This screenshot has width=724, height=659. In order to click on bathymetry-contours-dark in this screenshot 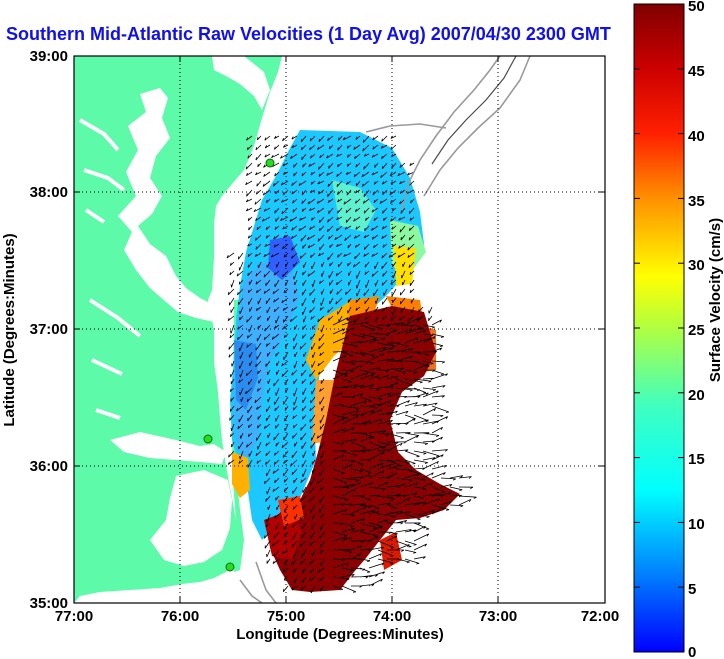, I will do `click(474, 110)`.